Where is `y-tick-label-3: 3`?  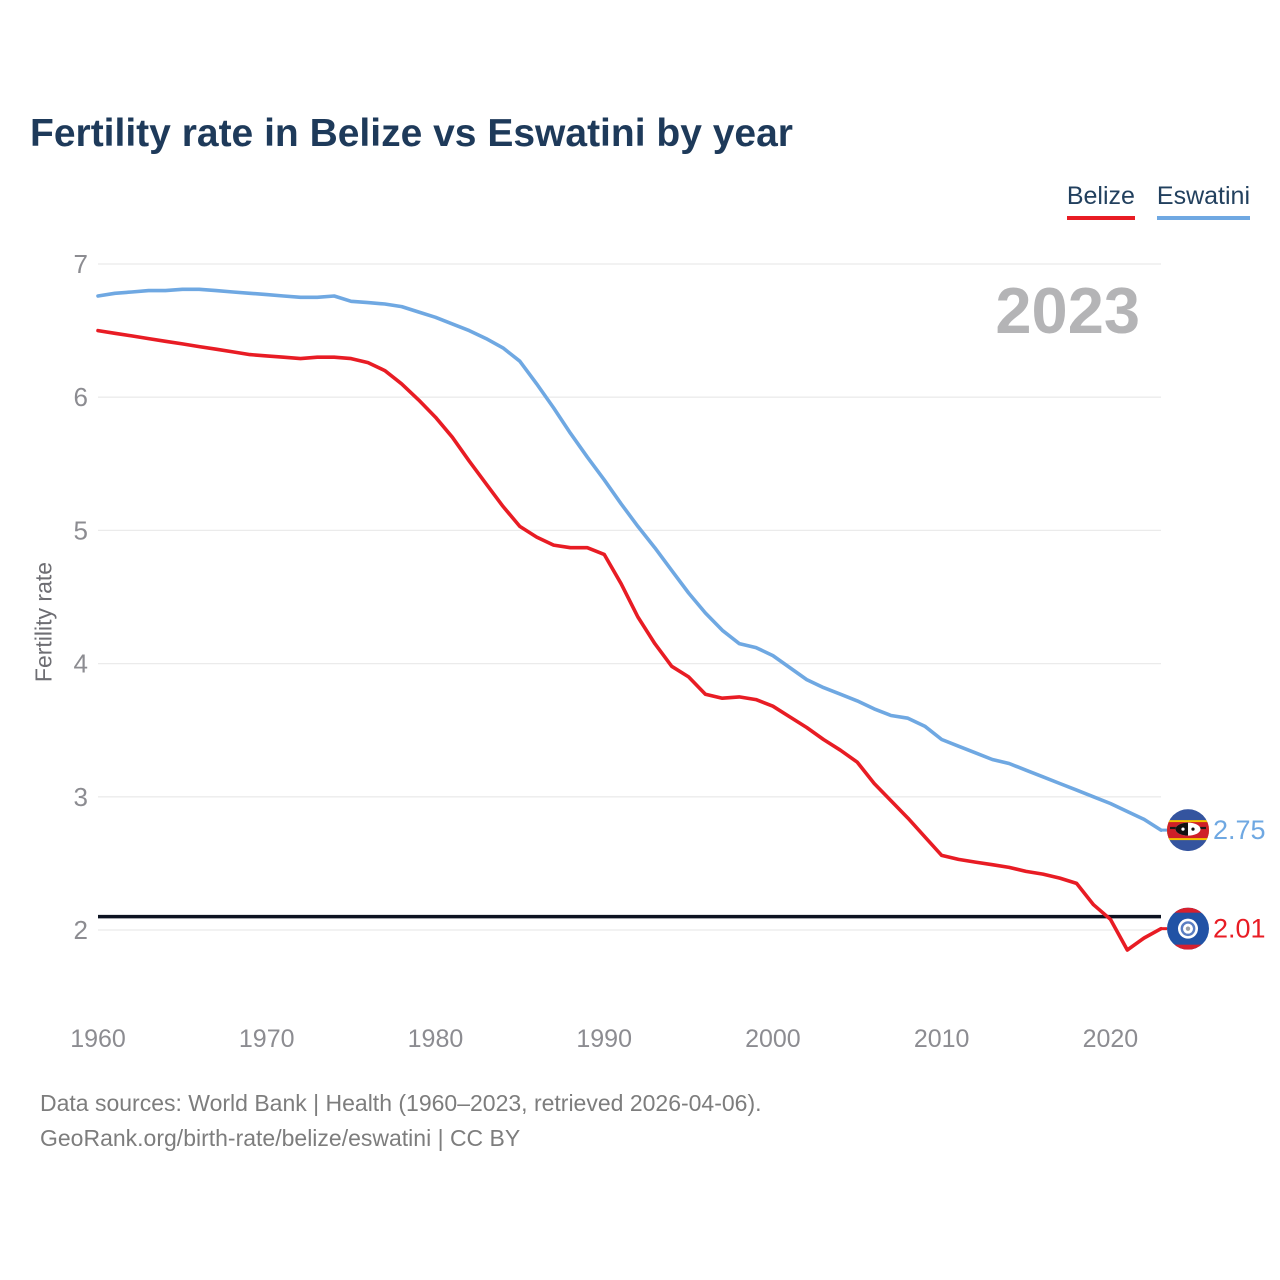
y-tick-label-3: 3 is located at coordinates (81, 797).